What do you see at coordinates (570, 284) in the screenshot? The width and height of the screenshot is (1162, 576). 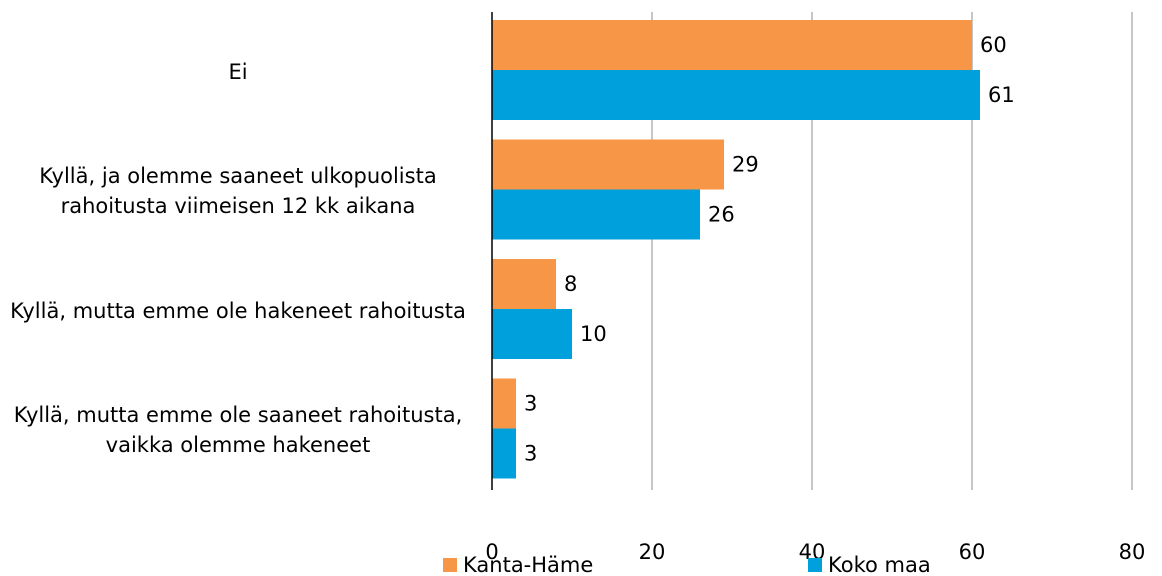 I see `data-label: 8` at bounding box center [570, 284].